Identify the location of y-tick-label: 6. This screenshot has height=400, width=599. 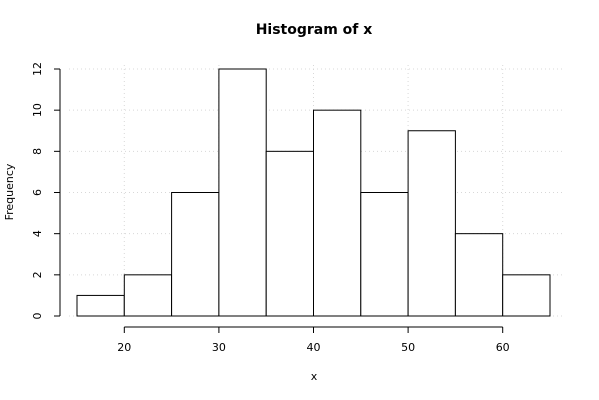
(37, 192).